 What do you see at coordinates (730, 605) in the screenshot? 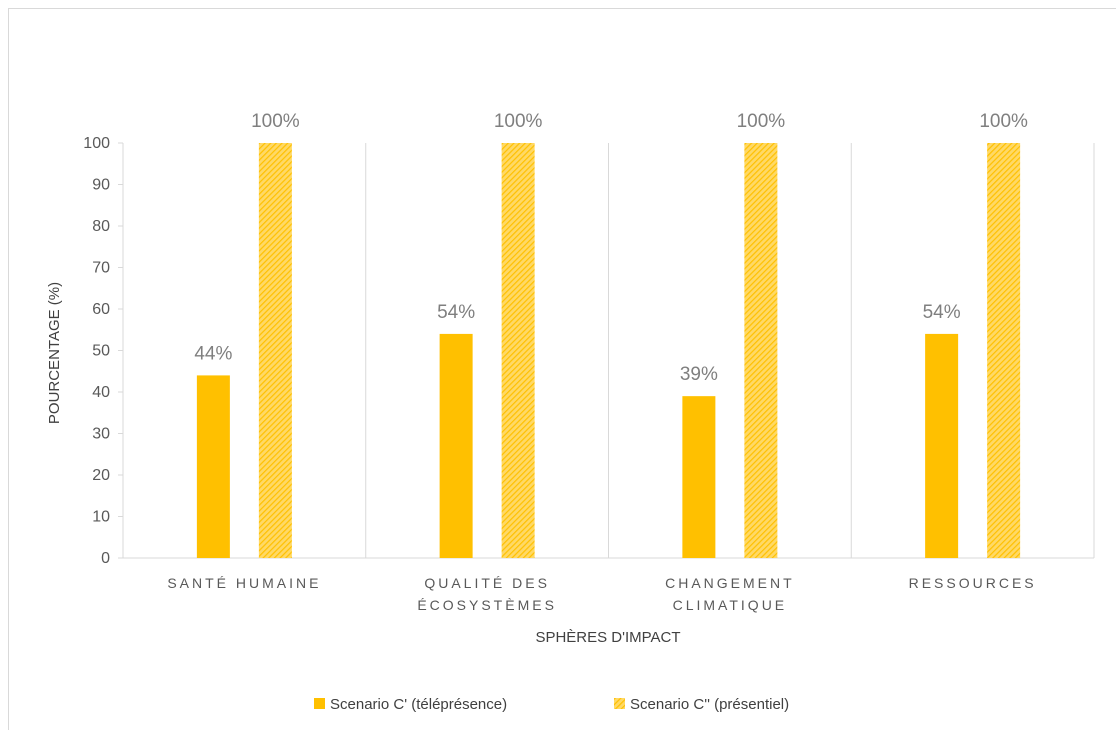
I see `category-label: CLIMATIQUE` at bounding box center [730, 605].